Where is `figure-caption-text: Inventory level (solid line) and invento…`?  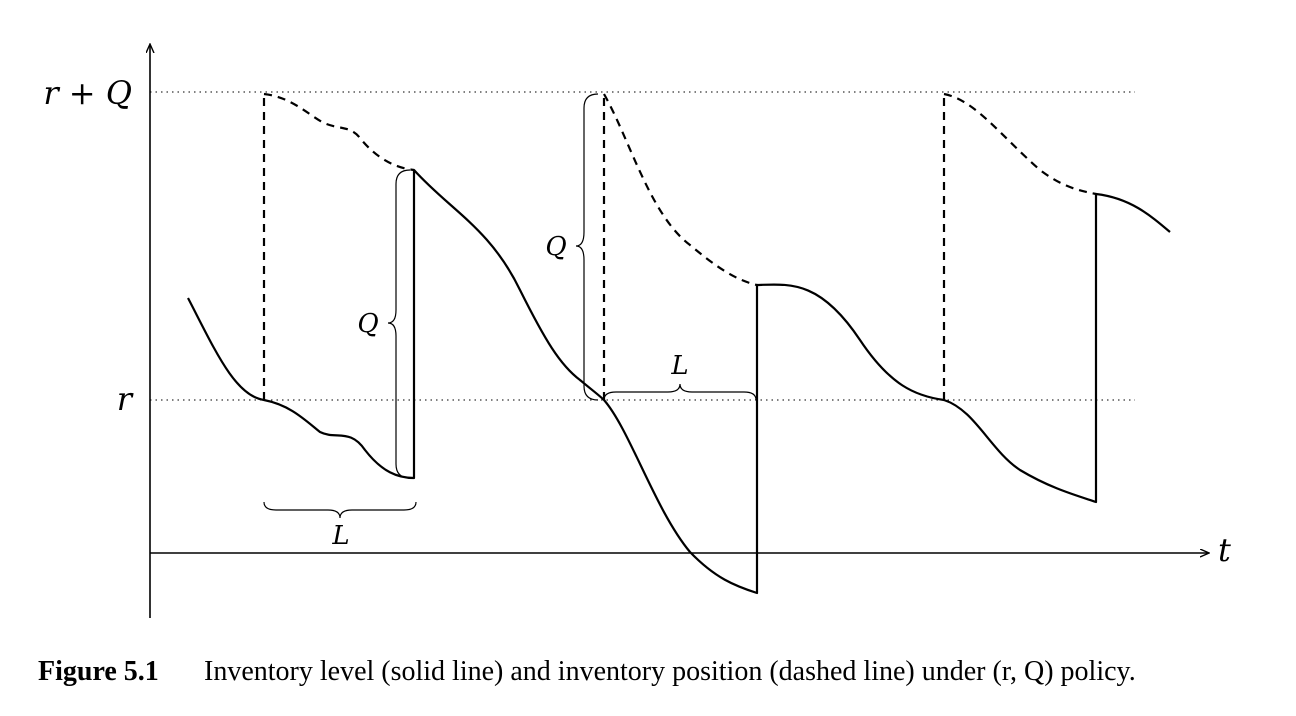 figure-caption-text: Inventory level (solid line) and invento… is located at coordinates (670, 671).